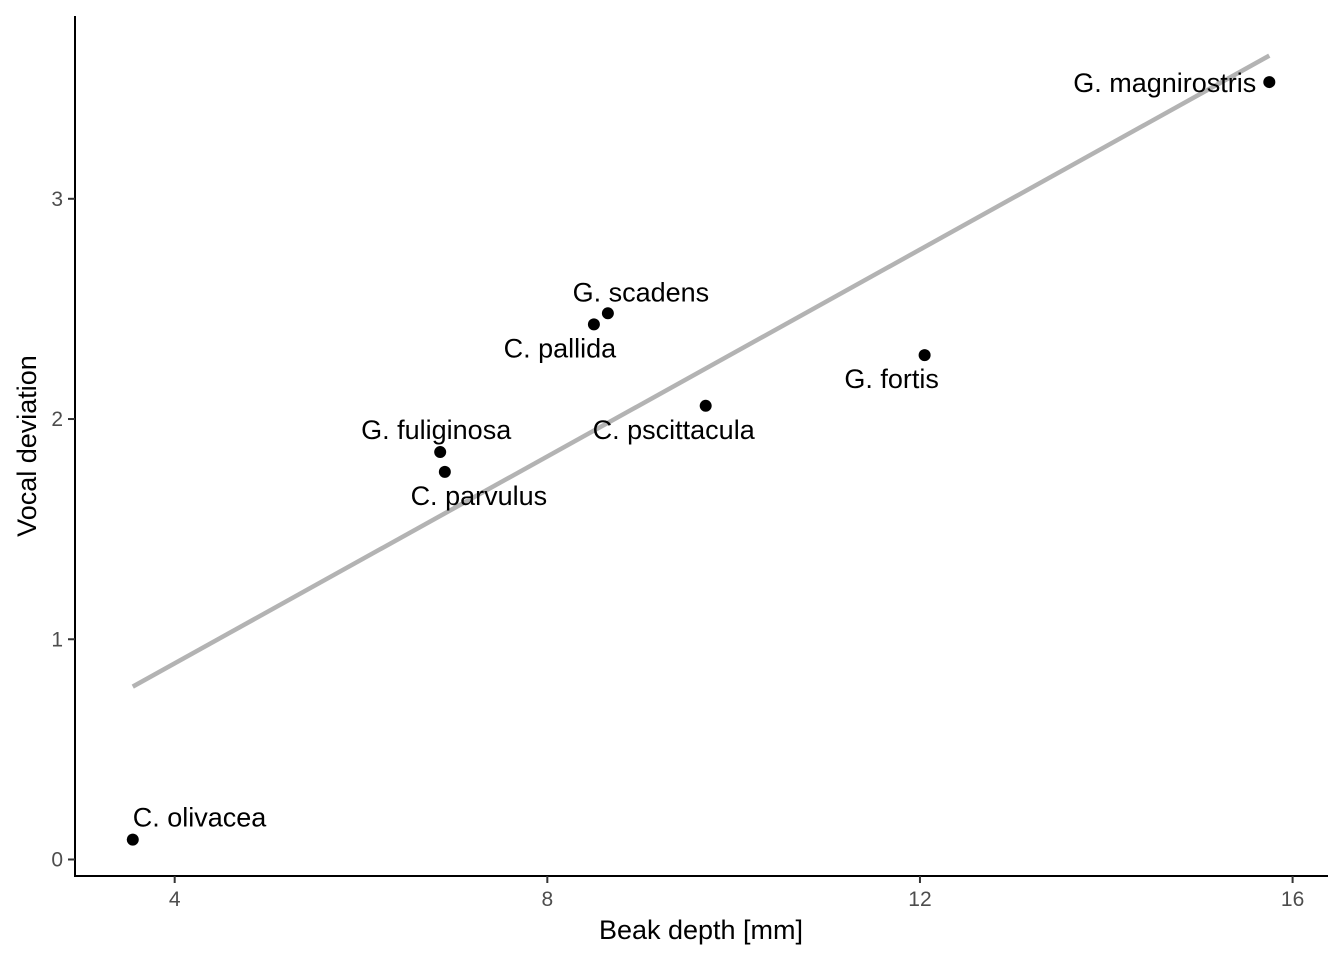  What do you see at coordinates (57, 419) in the screenshot?
I see `y-tick-label: 2` at bounding box center [57, 419].